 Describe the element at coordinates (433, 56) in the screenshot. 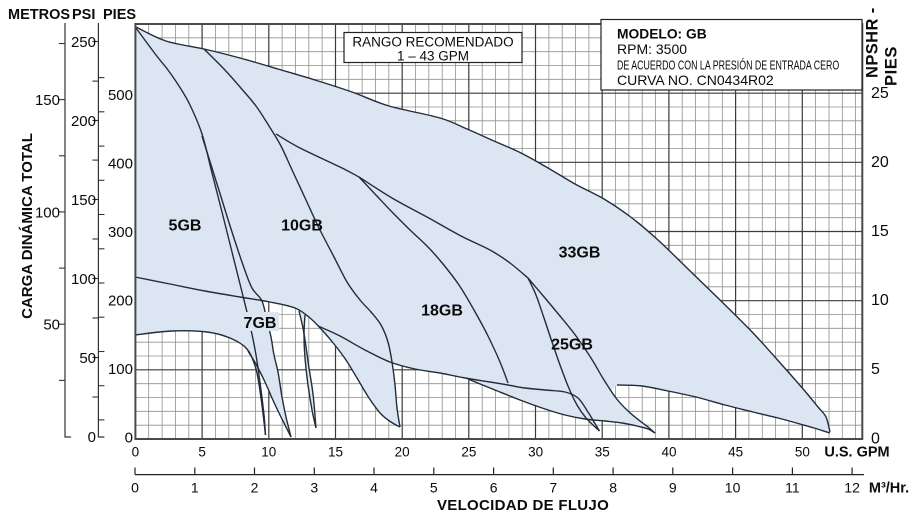

I see `svg-text: 1 – 43 GPM` at that location.